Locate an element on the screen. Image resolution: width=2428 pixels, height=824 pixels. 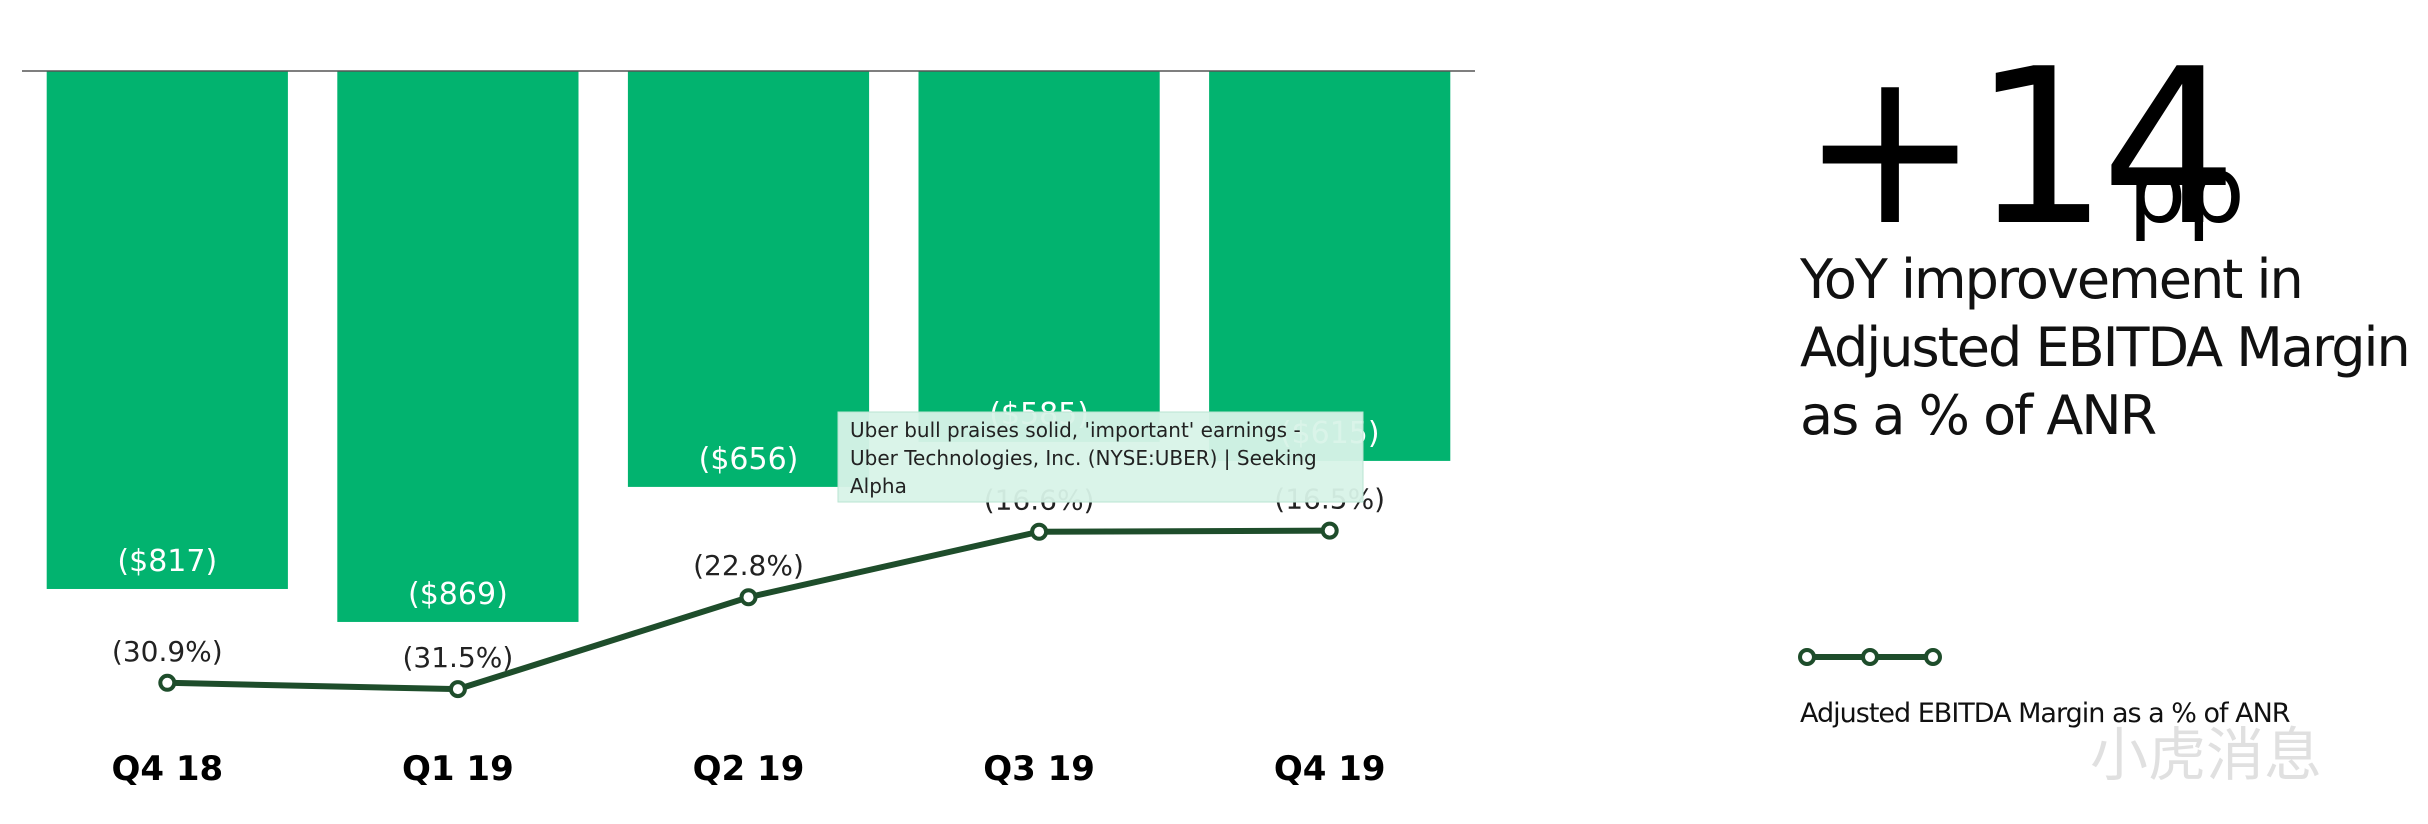
tooltip-text: Alpha is located at coordinates (878, 486).